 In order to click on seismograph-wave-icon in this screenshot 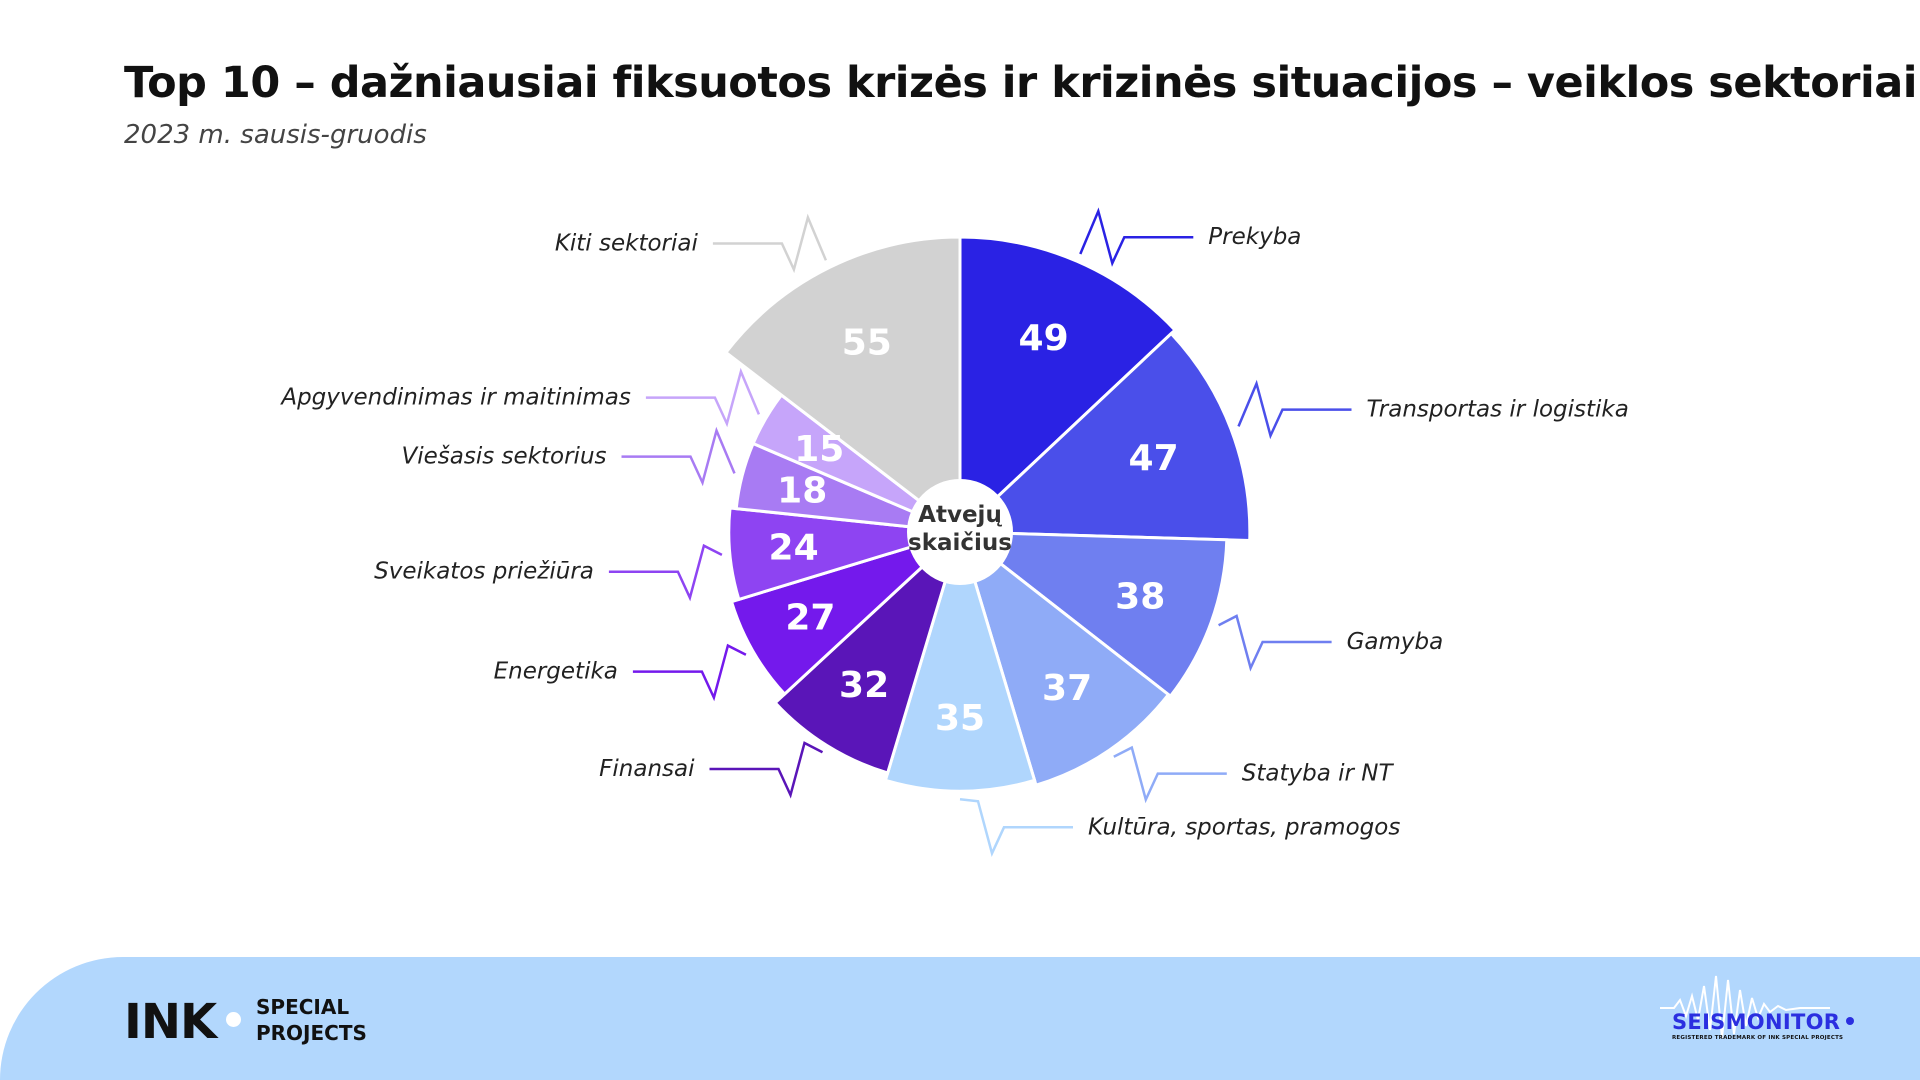, I will do `click(1745, 1007)`.